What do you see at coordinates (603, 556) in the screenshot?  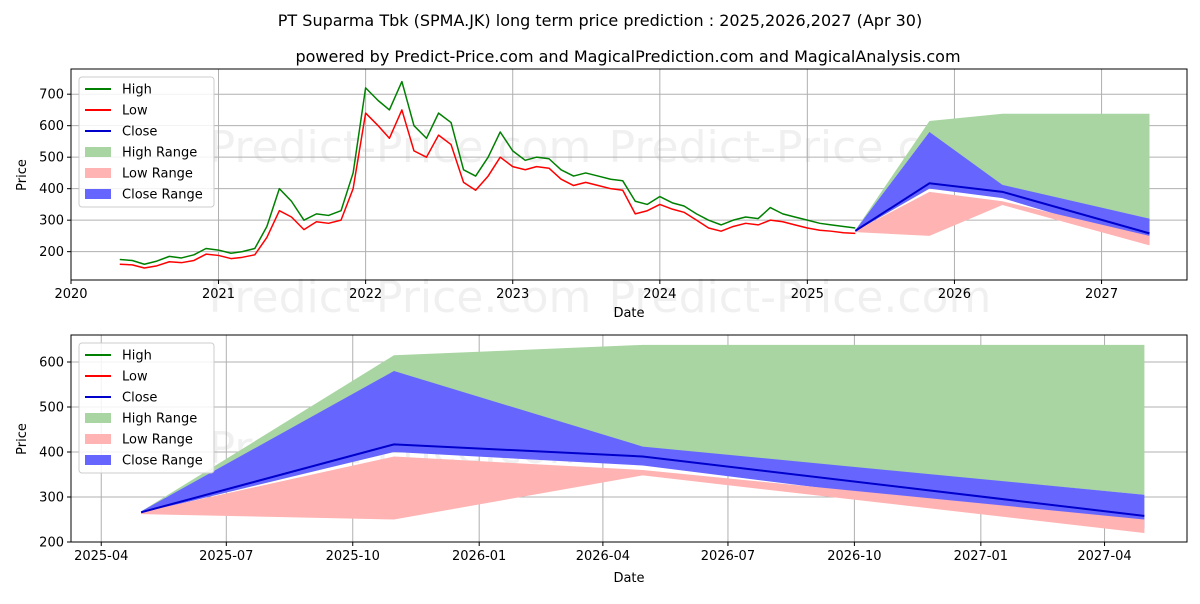 I see `x-tick-label: 2026-04` at bounding box center [603, 556].